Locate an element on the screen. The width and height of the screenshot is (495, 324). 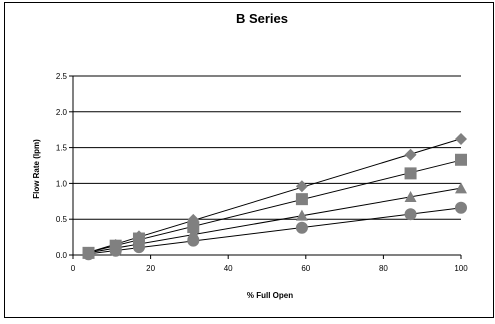
x-tick-label-4: 80 is located at coordinates (383, 268).